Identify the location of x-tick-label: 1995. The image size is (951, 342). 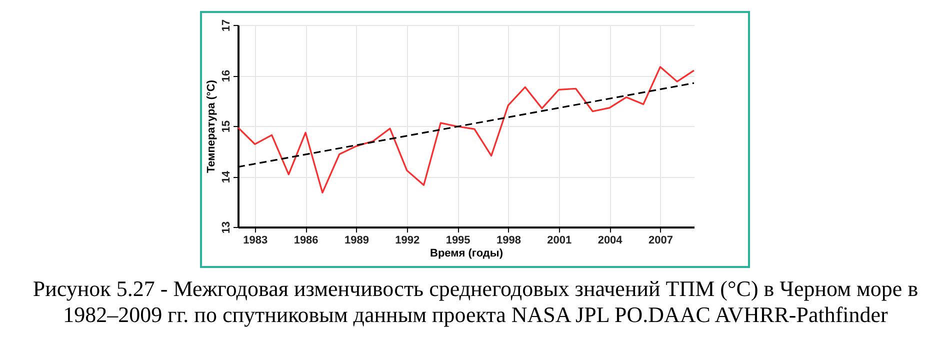
(458, 240).